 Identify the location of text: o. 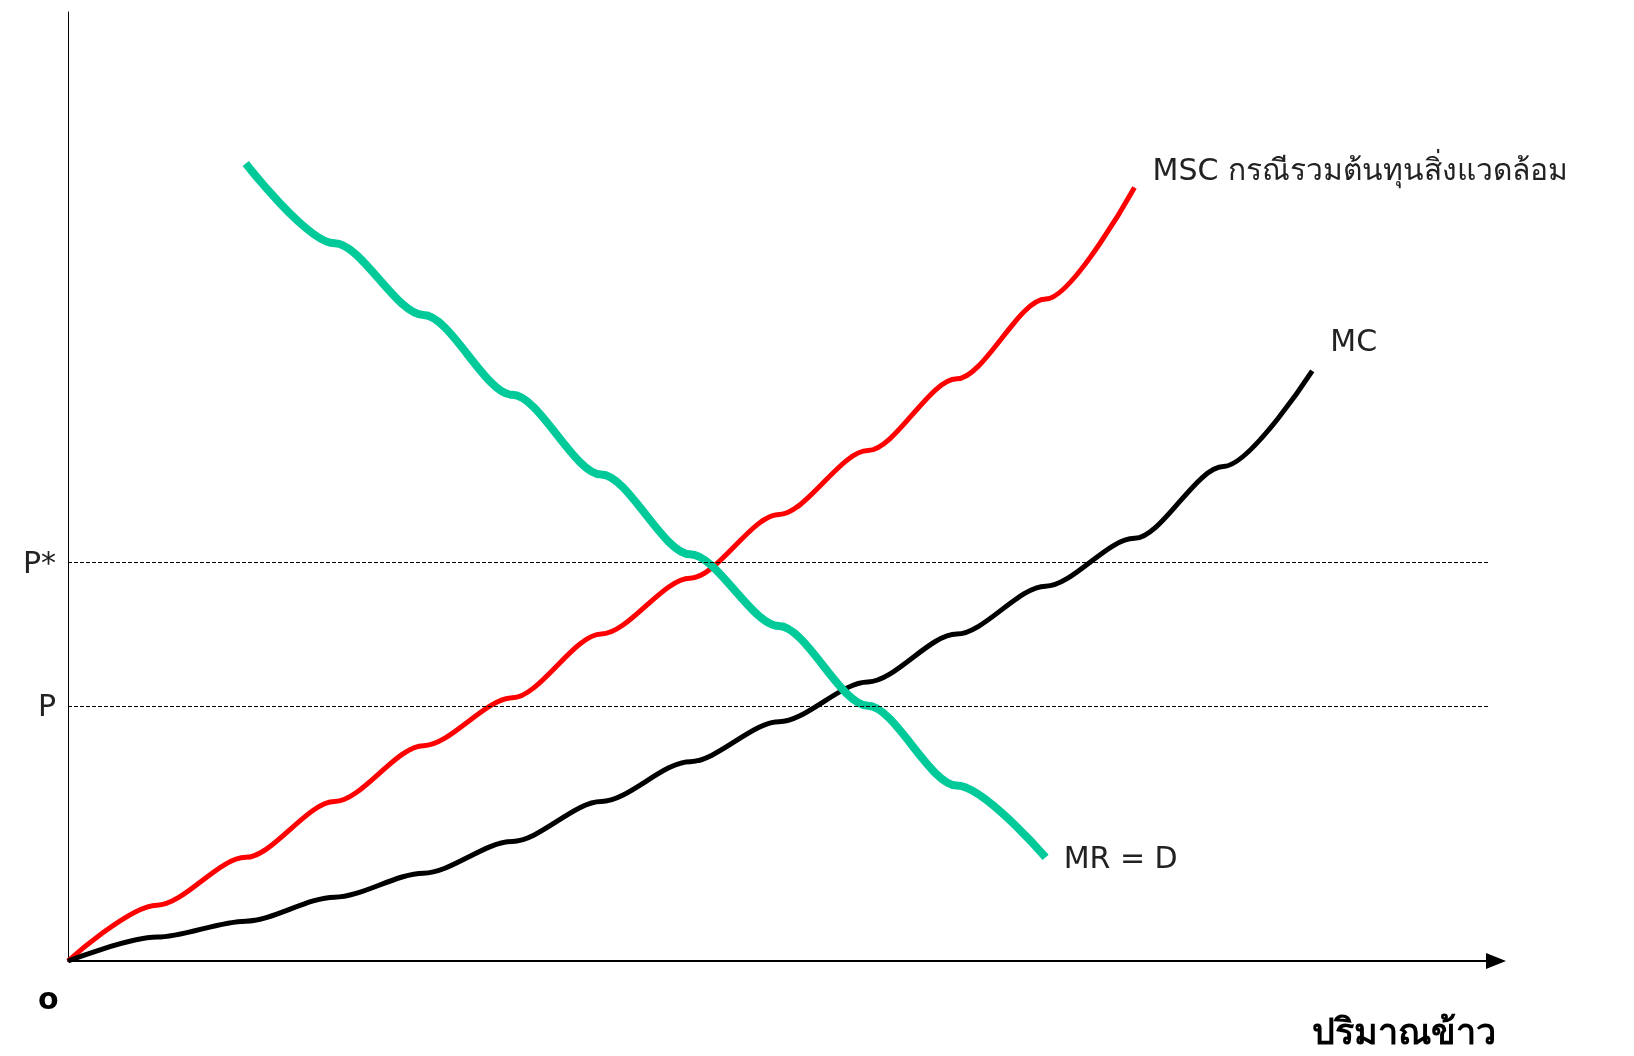
(48, 998).